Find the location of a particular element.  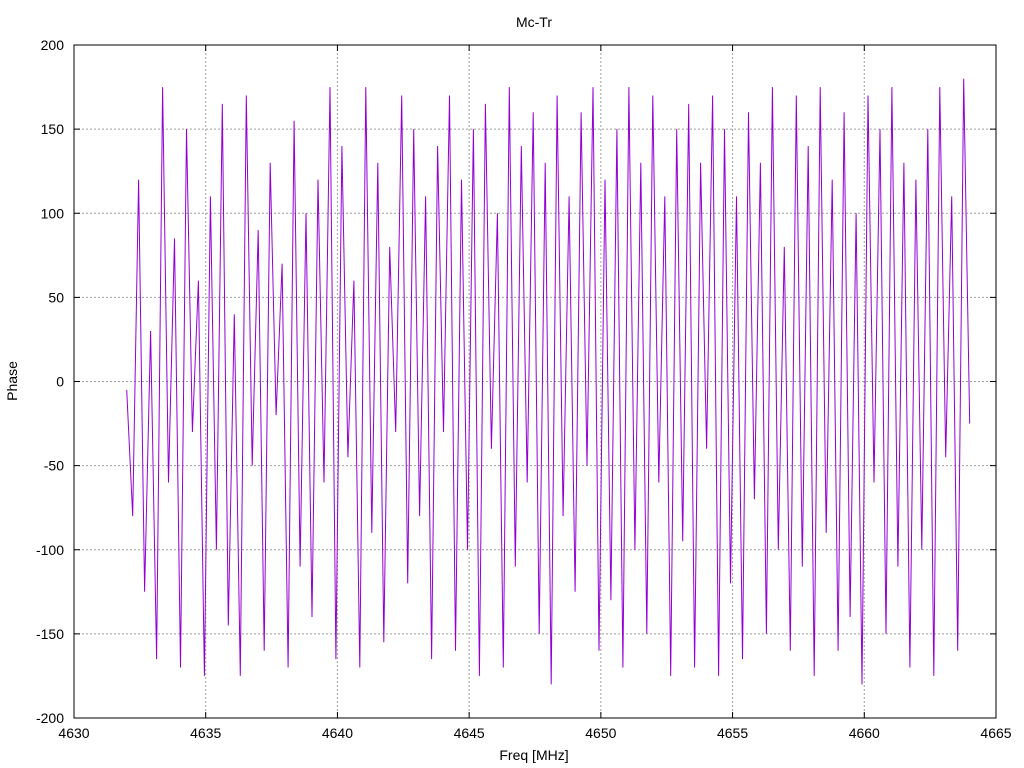

x-tick-label: 4660 is located at coordinates (864, 733).